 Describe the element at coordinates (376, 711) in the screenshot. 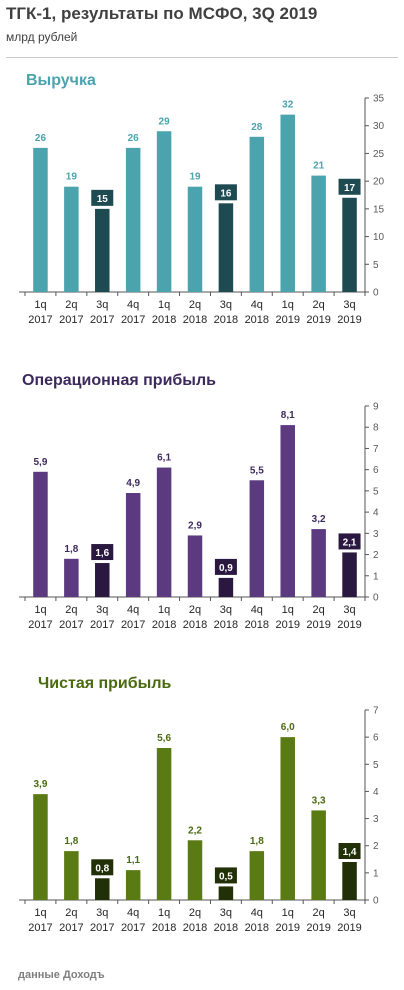

I see `y-tick-label: 7` at that location.